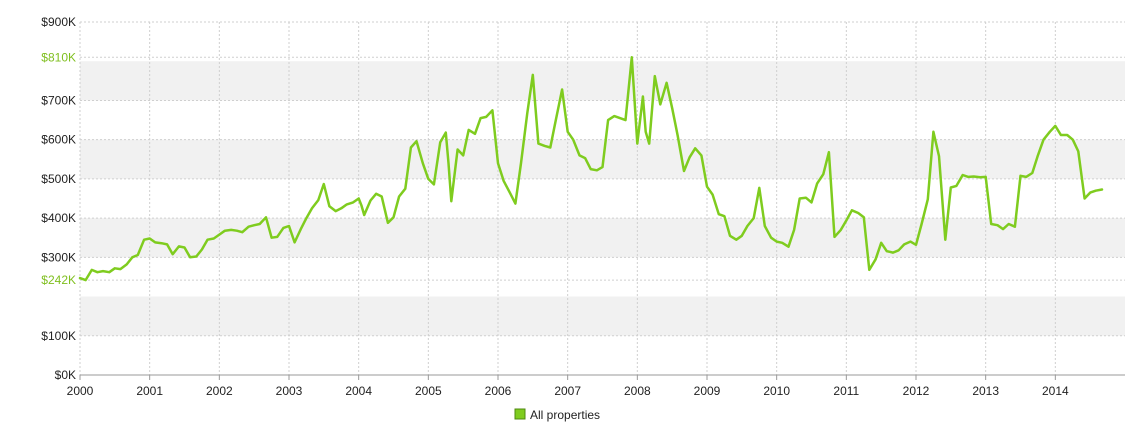 The height and width of the screenshot is (431, 1133). Describe the element at coordinates (776, 391) in the screenshot. I see `x-tick-label: 2010` at that location.